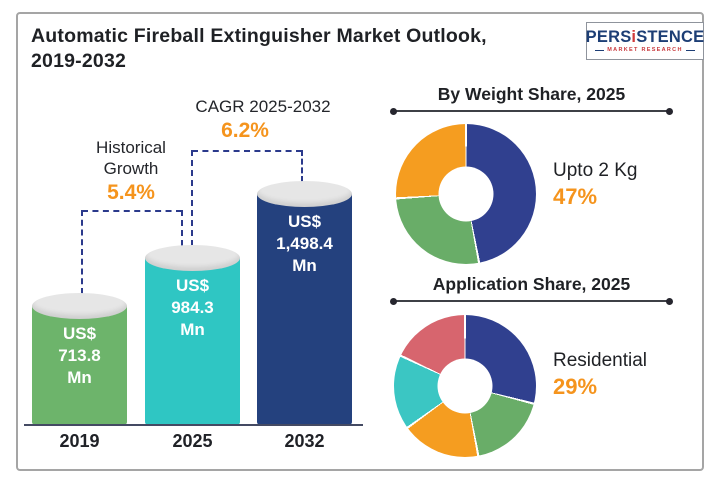 This screenshot has height=481, width=722. What do you see at coordinates (182, 228) in the screenshot?
I see `historical-bracket-right-dash` at bounding box center [182, 228].